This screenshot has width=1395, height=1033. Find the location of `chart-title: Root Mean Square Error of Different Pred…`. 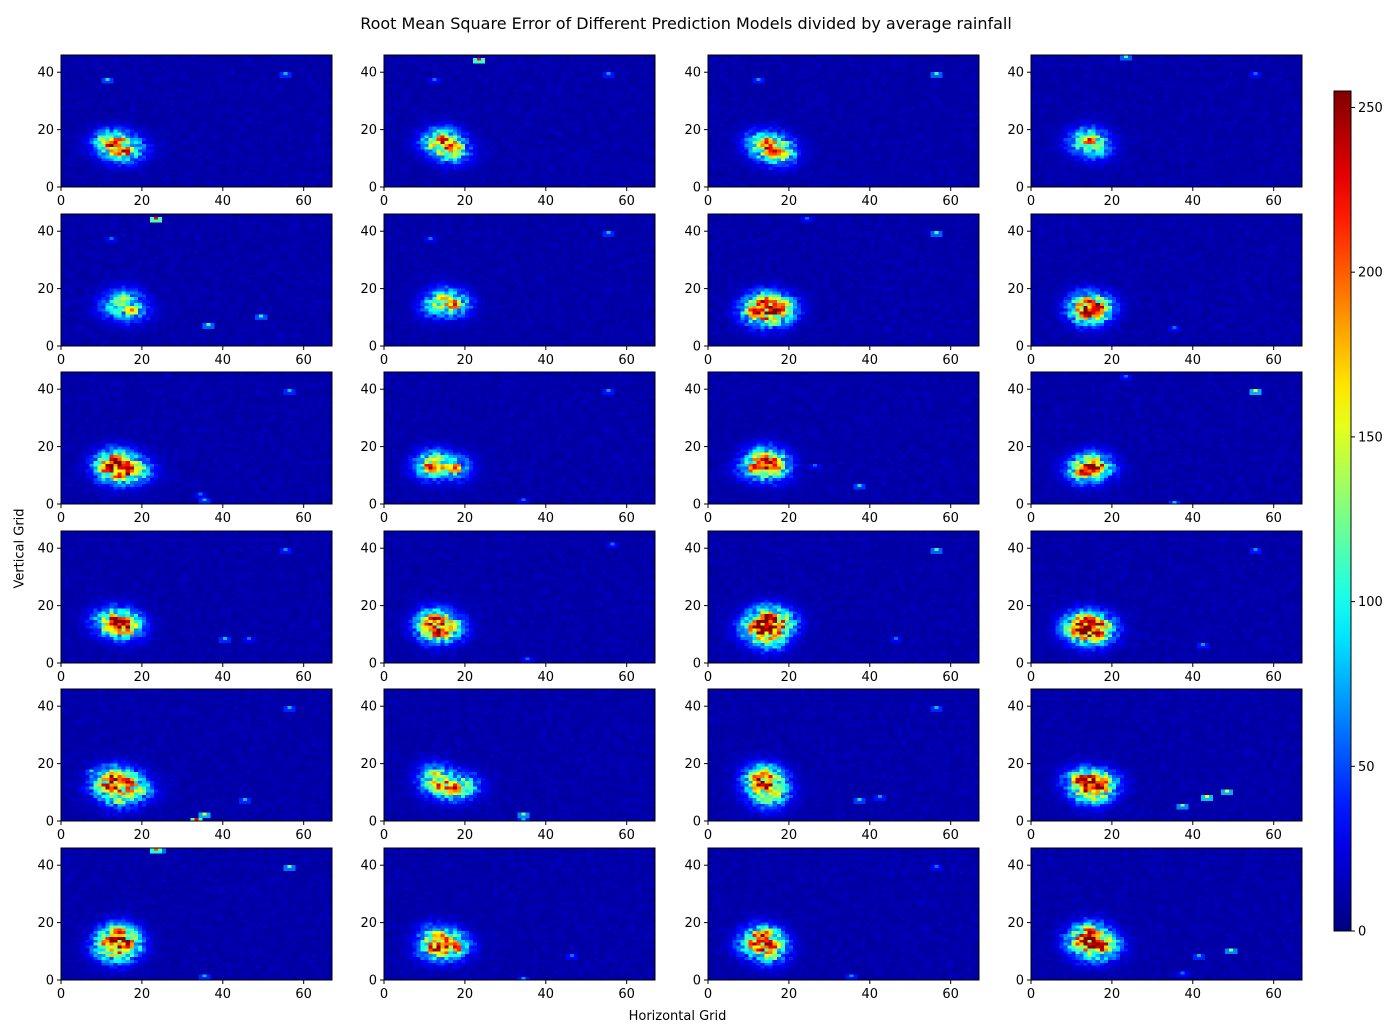

chart-title: Root Mean Square Error of Different Pred… is located at coordinates (686, 23).